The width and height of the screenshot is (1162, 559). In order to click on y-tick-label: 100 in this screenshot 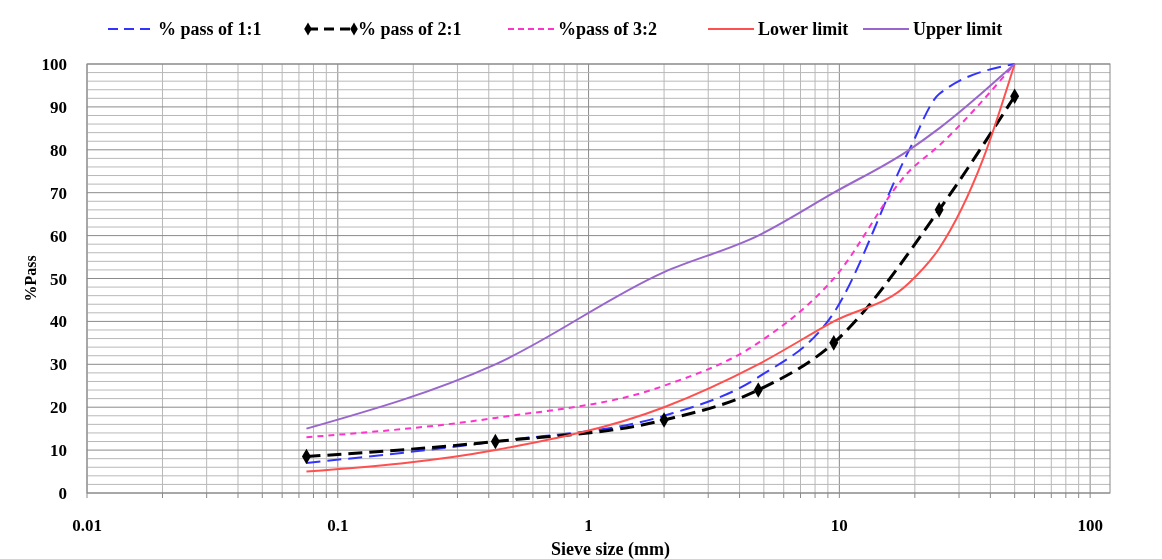, I will do `click(54, 64)`.